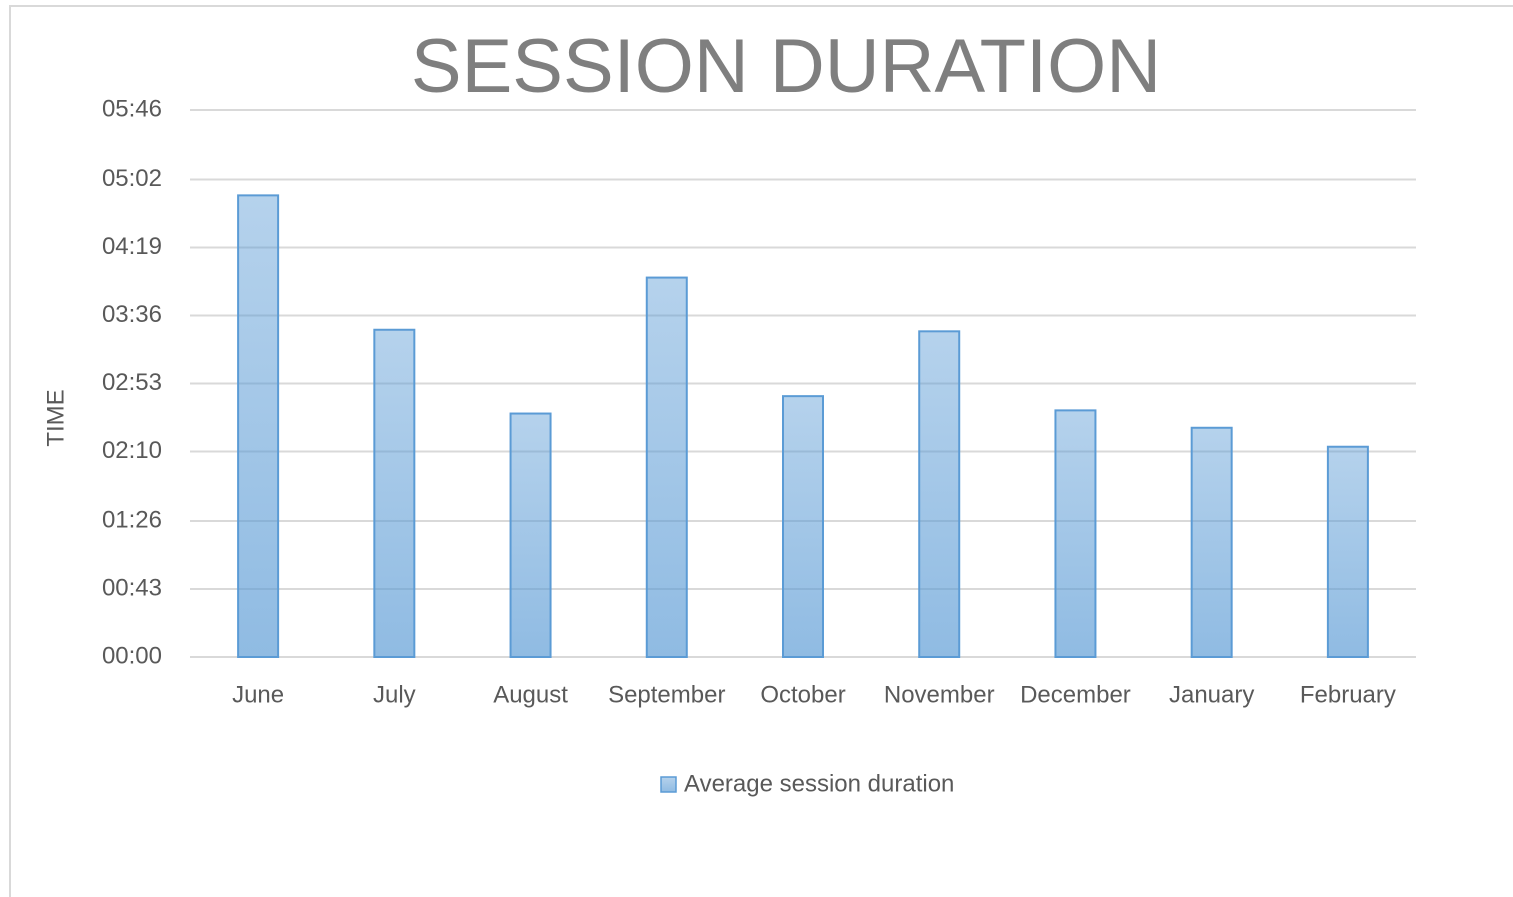 The image size is (1513, 897). Describe the element at coordinates (786, 66) in the screenshot. I see `chart-title: SESSION DURATION` at that location.